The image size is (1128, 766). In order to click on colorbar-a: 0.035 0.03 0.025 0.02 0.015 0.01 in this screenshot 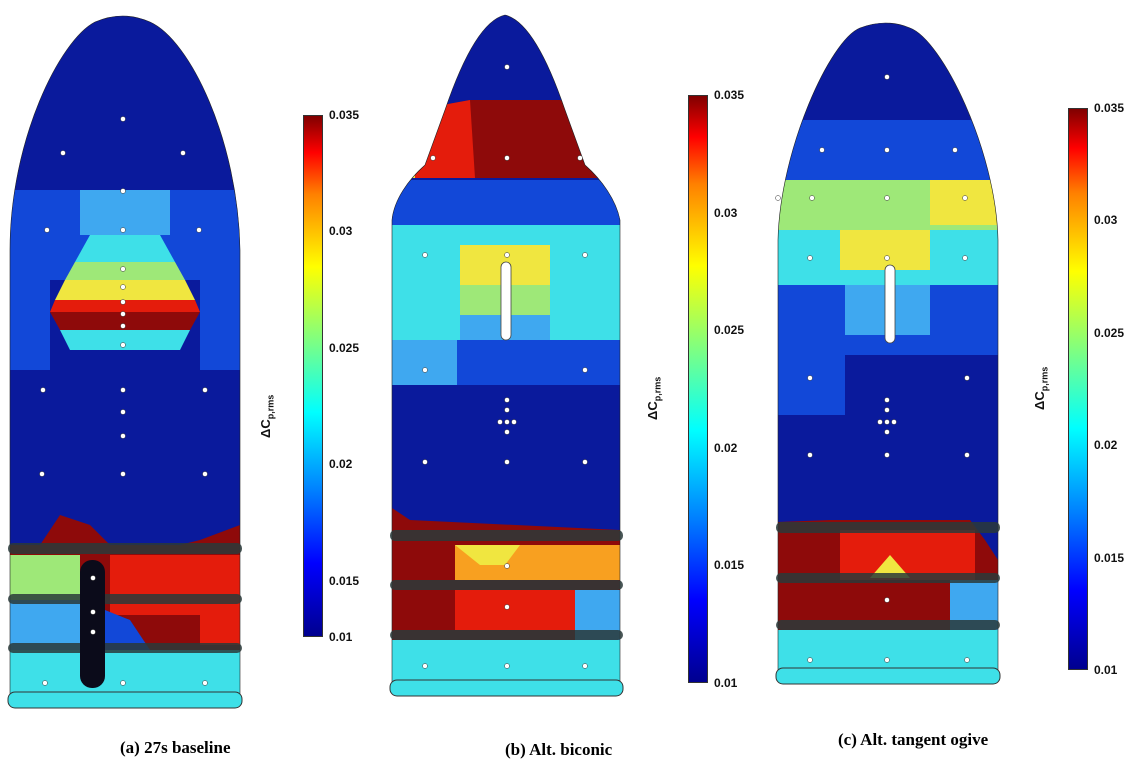, I will do `click(343, 376)`.